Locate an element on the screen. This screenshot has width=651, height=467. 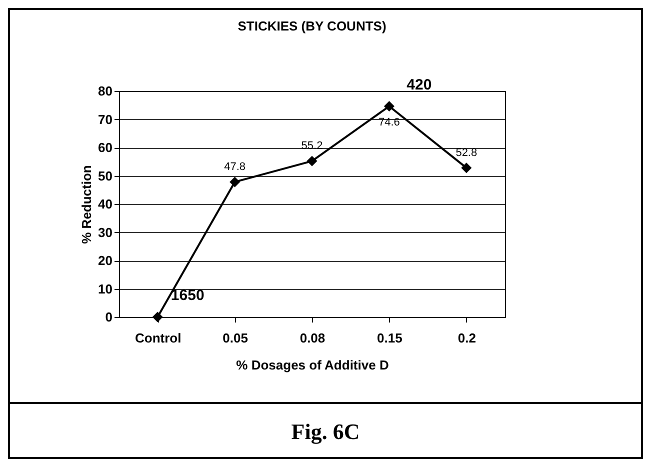
y-tick-label: 70 is located at coordinates (105, 119).